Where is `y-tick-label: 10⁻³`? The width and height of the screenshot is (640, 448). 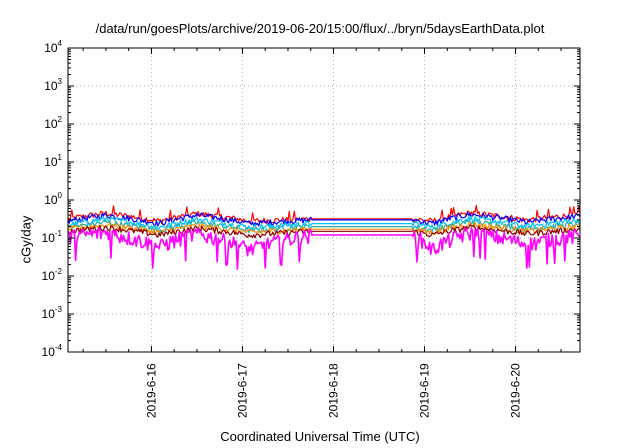 y-tick-label: 10⁻³ is located at coordinates (52, 313).